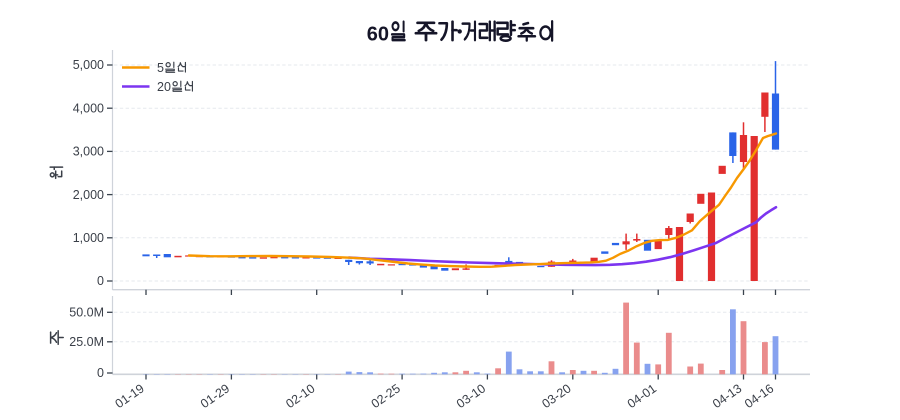 Image resolution: width=900 pixels, height=420 pixels. Describe the element at coordinates (386, 396) in the screenshot. I see `svg-text: 02-25` at that location.